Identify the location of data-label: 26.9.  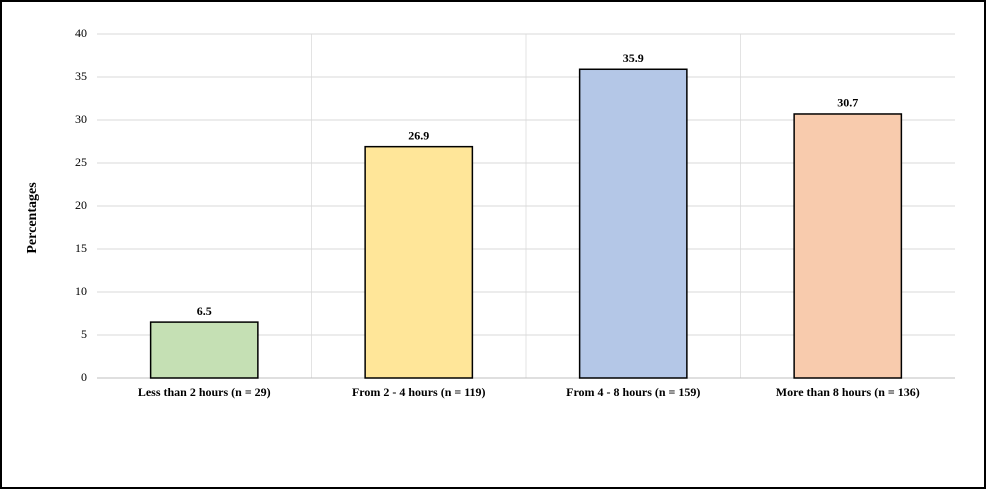
(418, 135).